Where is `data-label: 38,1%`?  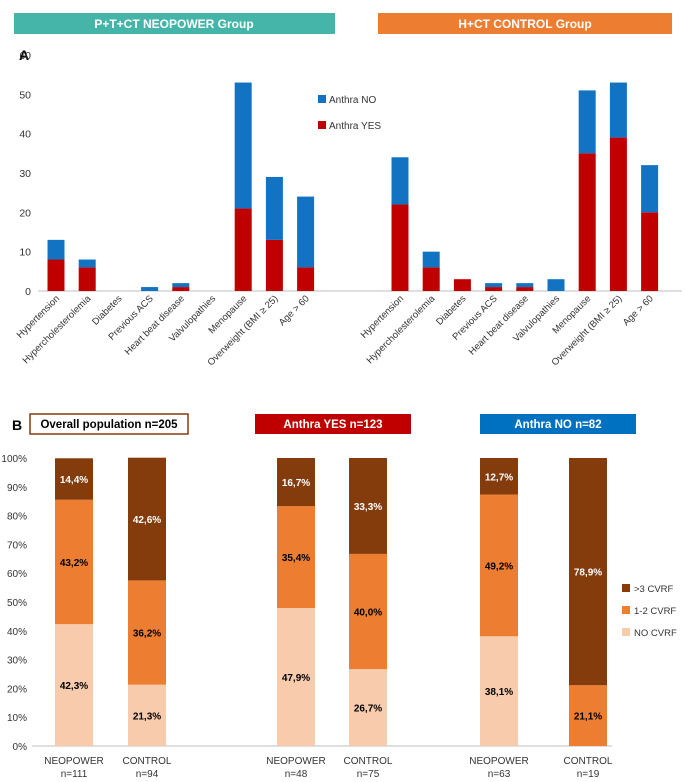
data-label: 38,1% is located at coordinates (499, 692).